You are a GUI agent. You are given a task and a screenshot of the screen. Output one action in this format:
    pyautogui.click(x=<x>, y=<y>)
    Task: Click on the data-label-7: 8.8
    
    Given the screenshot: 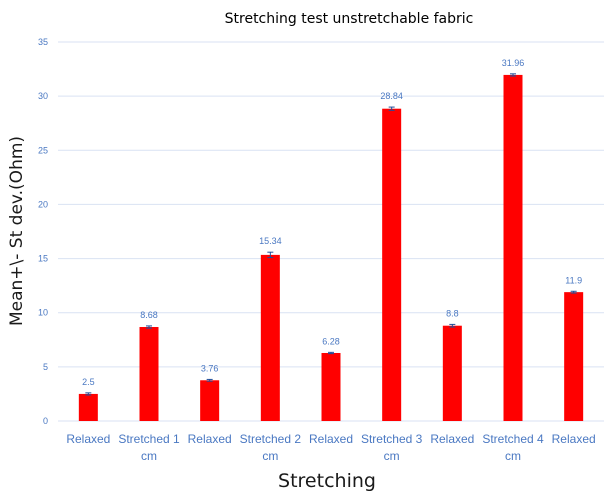 What is the action you would take?
    pyautogui.click(x=452, y=313)
    